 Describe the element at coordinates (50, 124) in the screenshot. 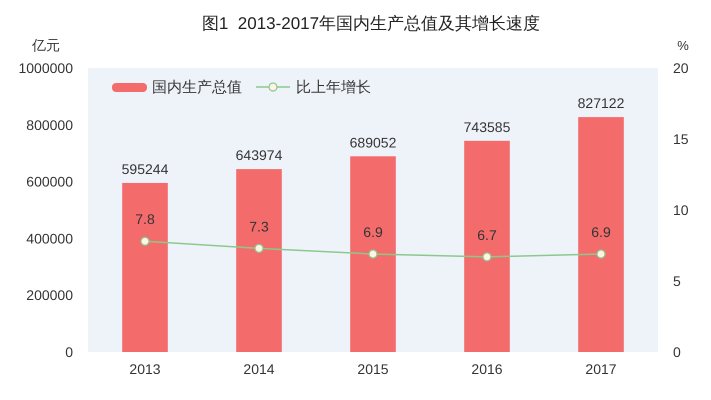

I see `y-tick-label: 800000` at that location.